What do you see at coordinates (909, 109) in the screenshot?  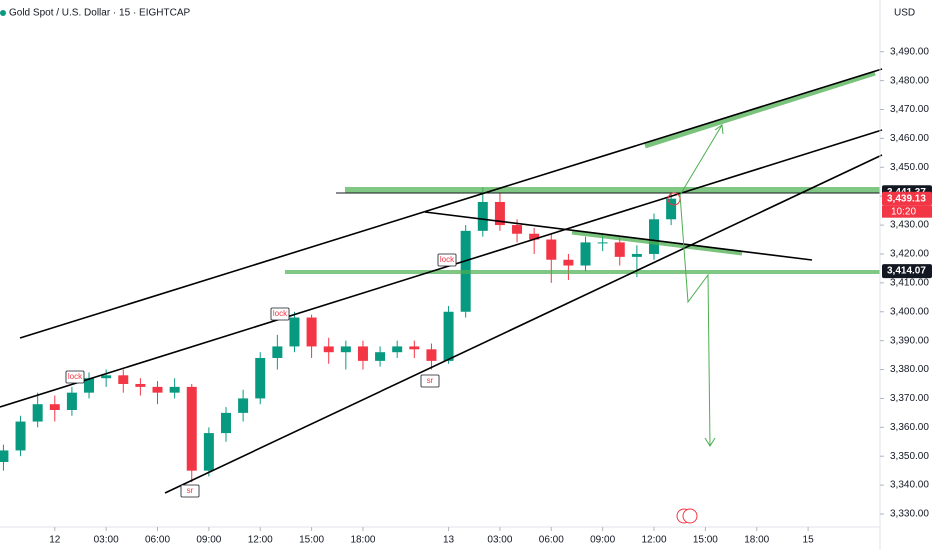 I see `y-tick-label: 3,470.00` at bounding box center [909, 109].